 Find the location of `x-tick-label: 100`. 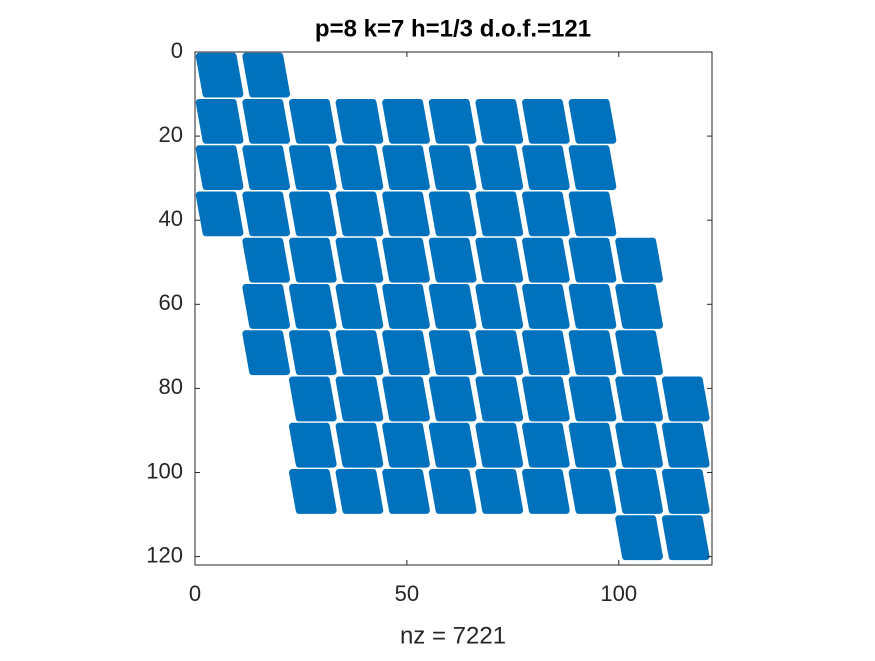

x-tick-label: 100 is located at coordinates (618, 593).